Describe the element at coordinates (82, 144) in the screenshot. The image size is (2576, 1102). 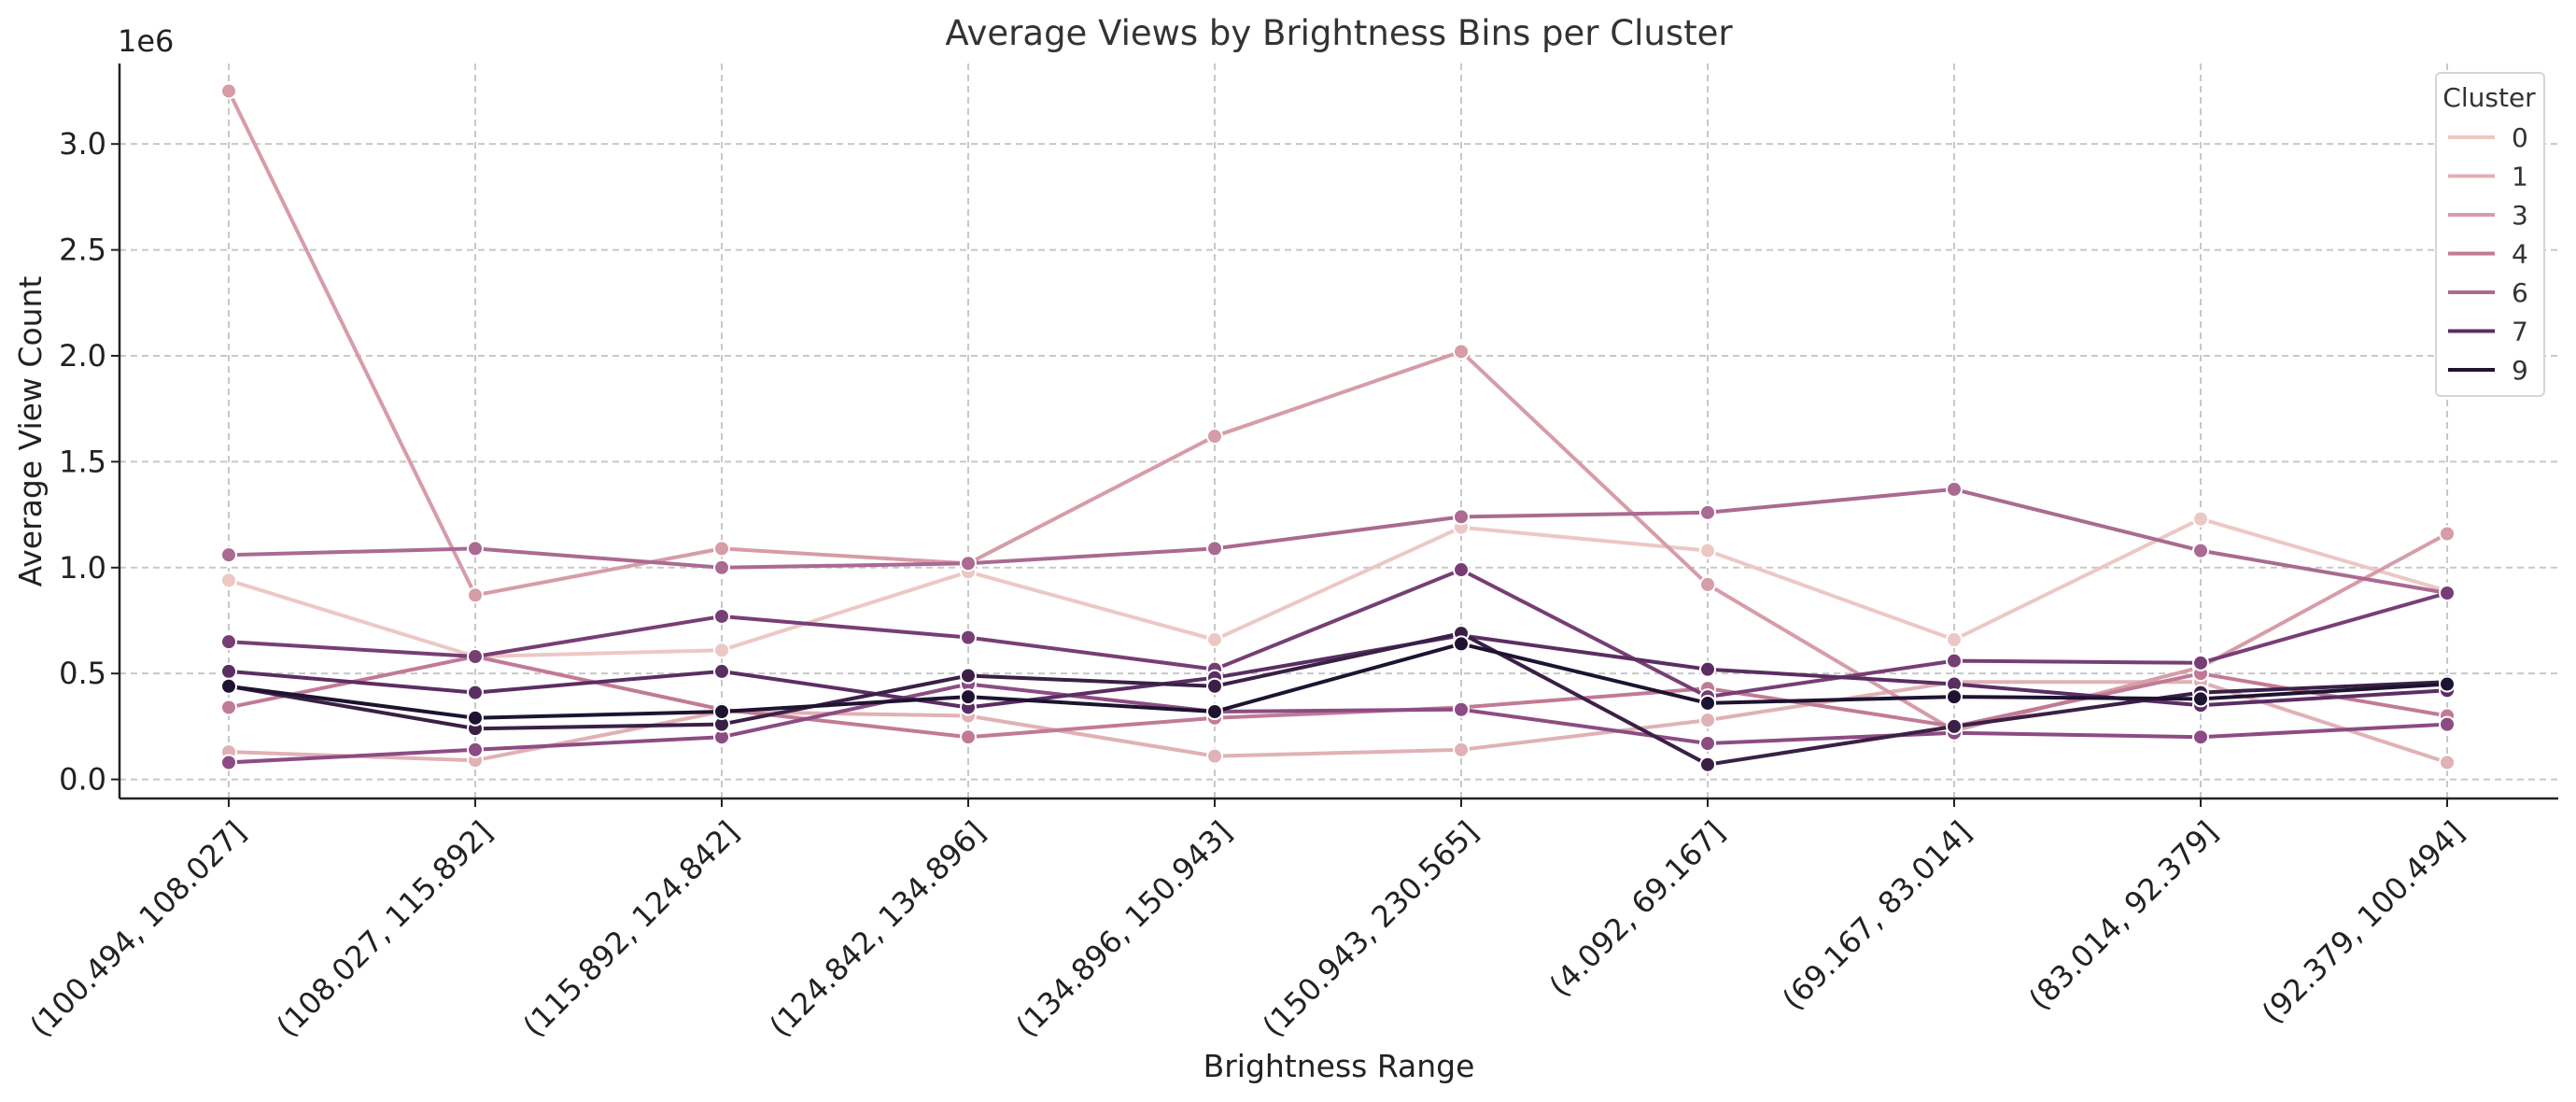
I see `y-tick-label: 3.0` at that location.